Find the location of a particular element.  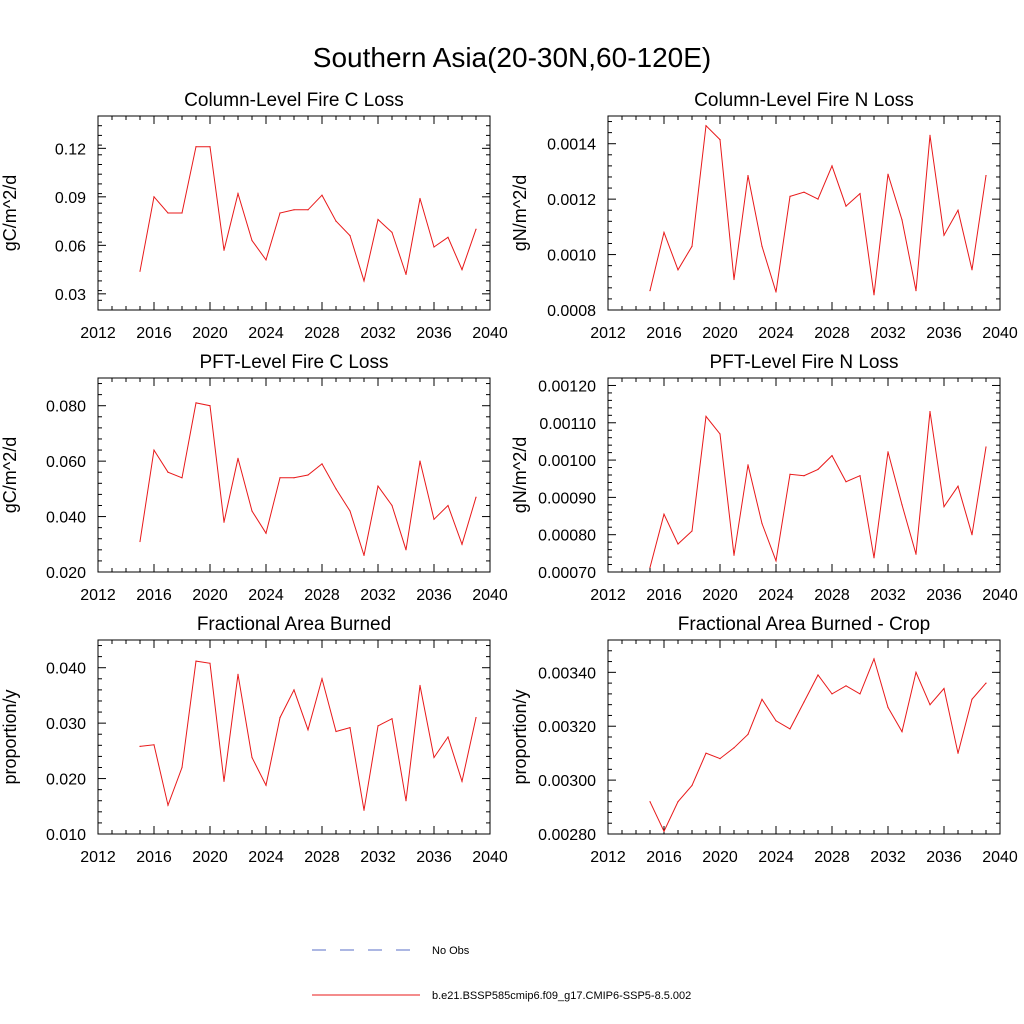

y-axis-label: gC/m^2/d is located at coordinates (10, 213).